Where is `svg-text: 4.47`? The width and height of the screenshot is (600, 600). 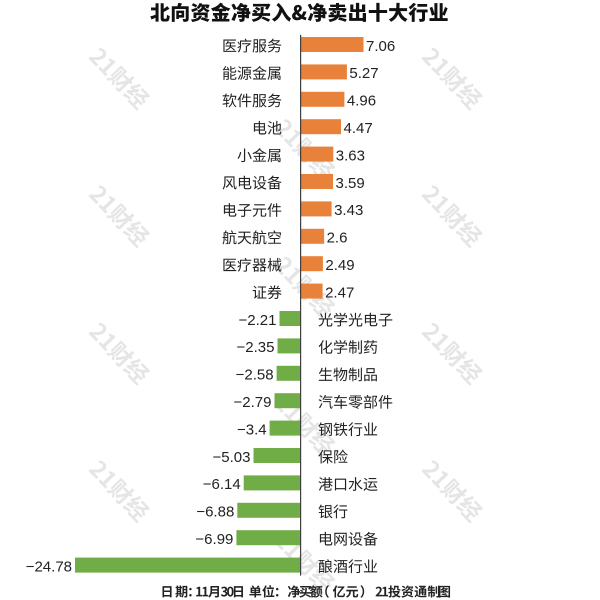
svg-text: 4.47 is located at coordinates (358, 128).